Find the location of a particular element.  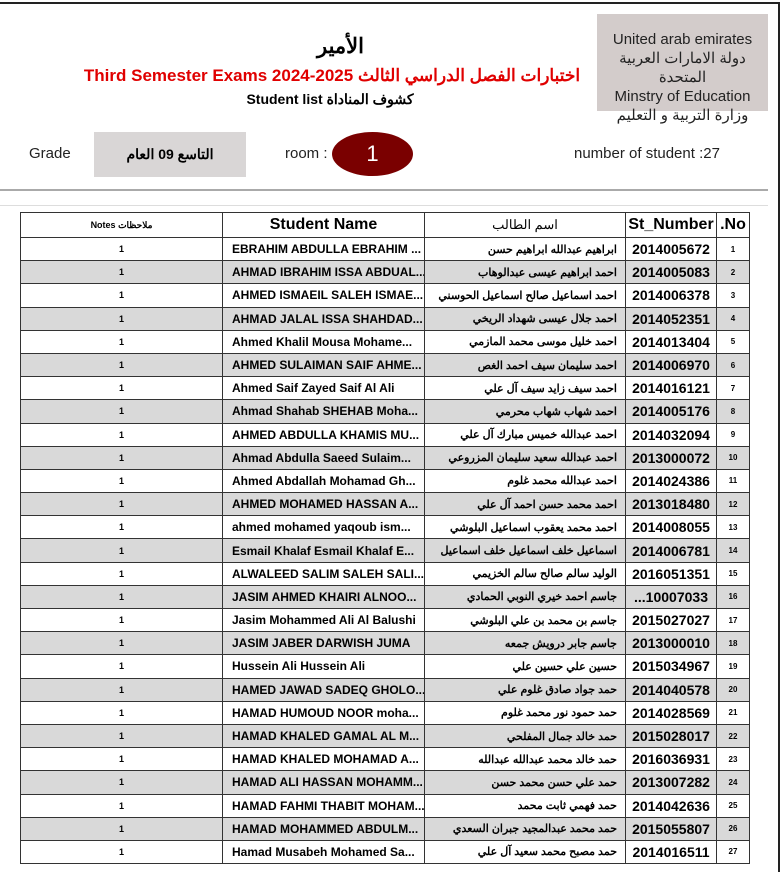

st-number-cell: ...10007033 is located at coordinates (671, 597).